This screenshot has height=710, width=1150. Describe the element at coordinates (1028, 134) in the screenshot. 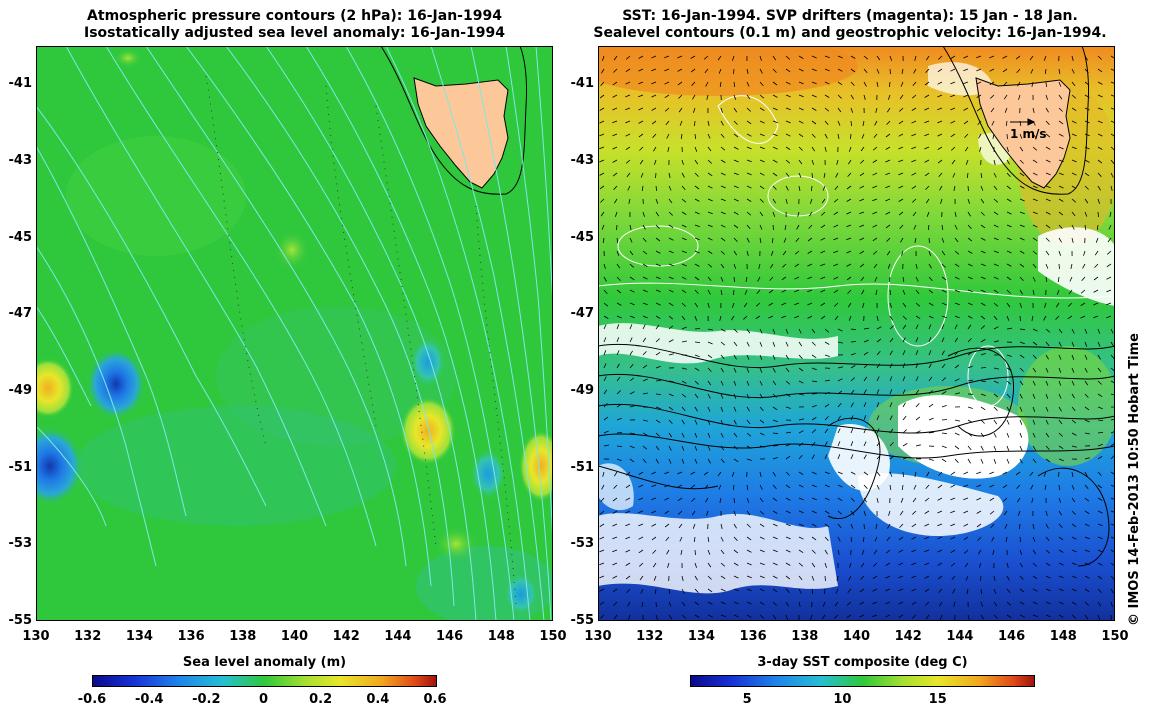

I see `velocity-scale-label: 1 m/s` at that location.